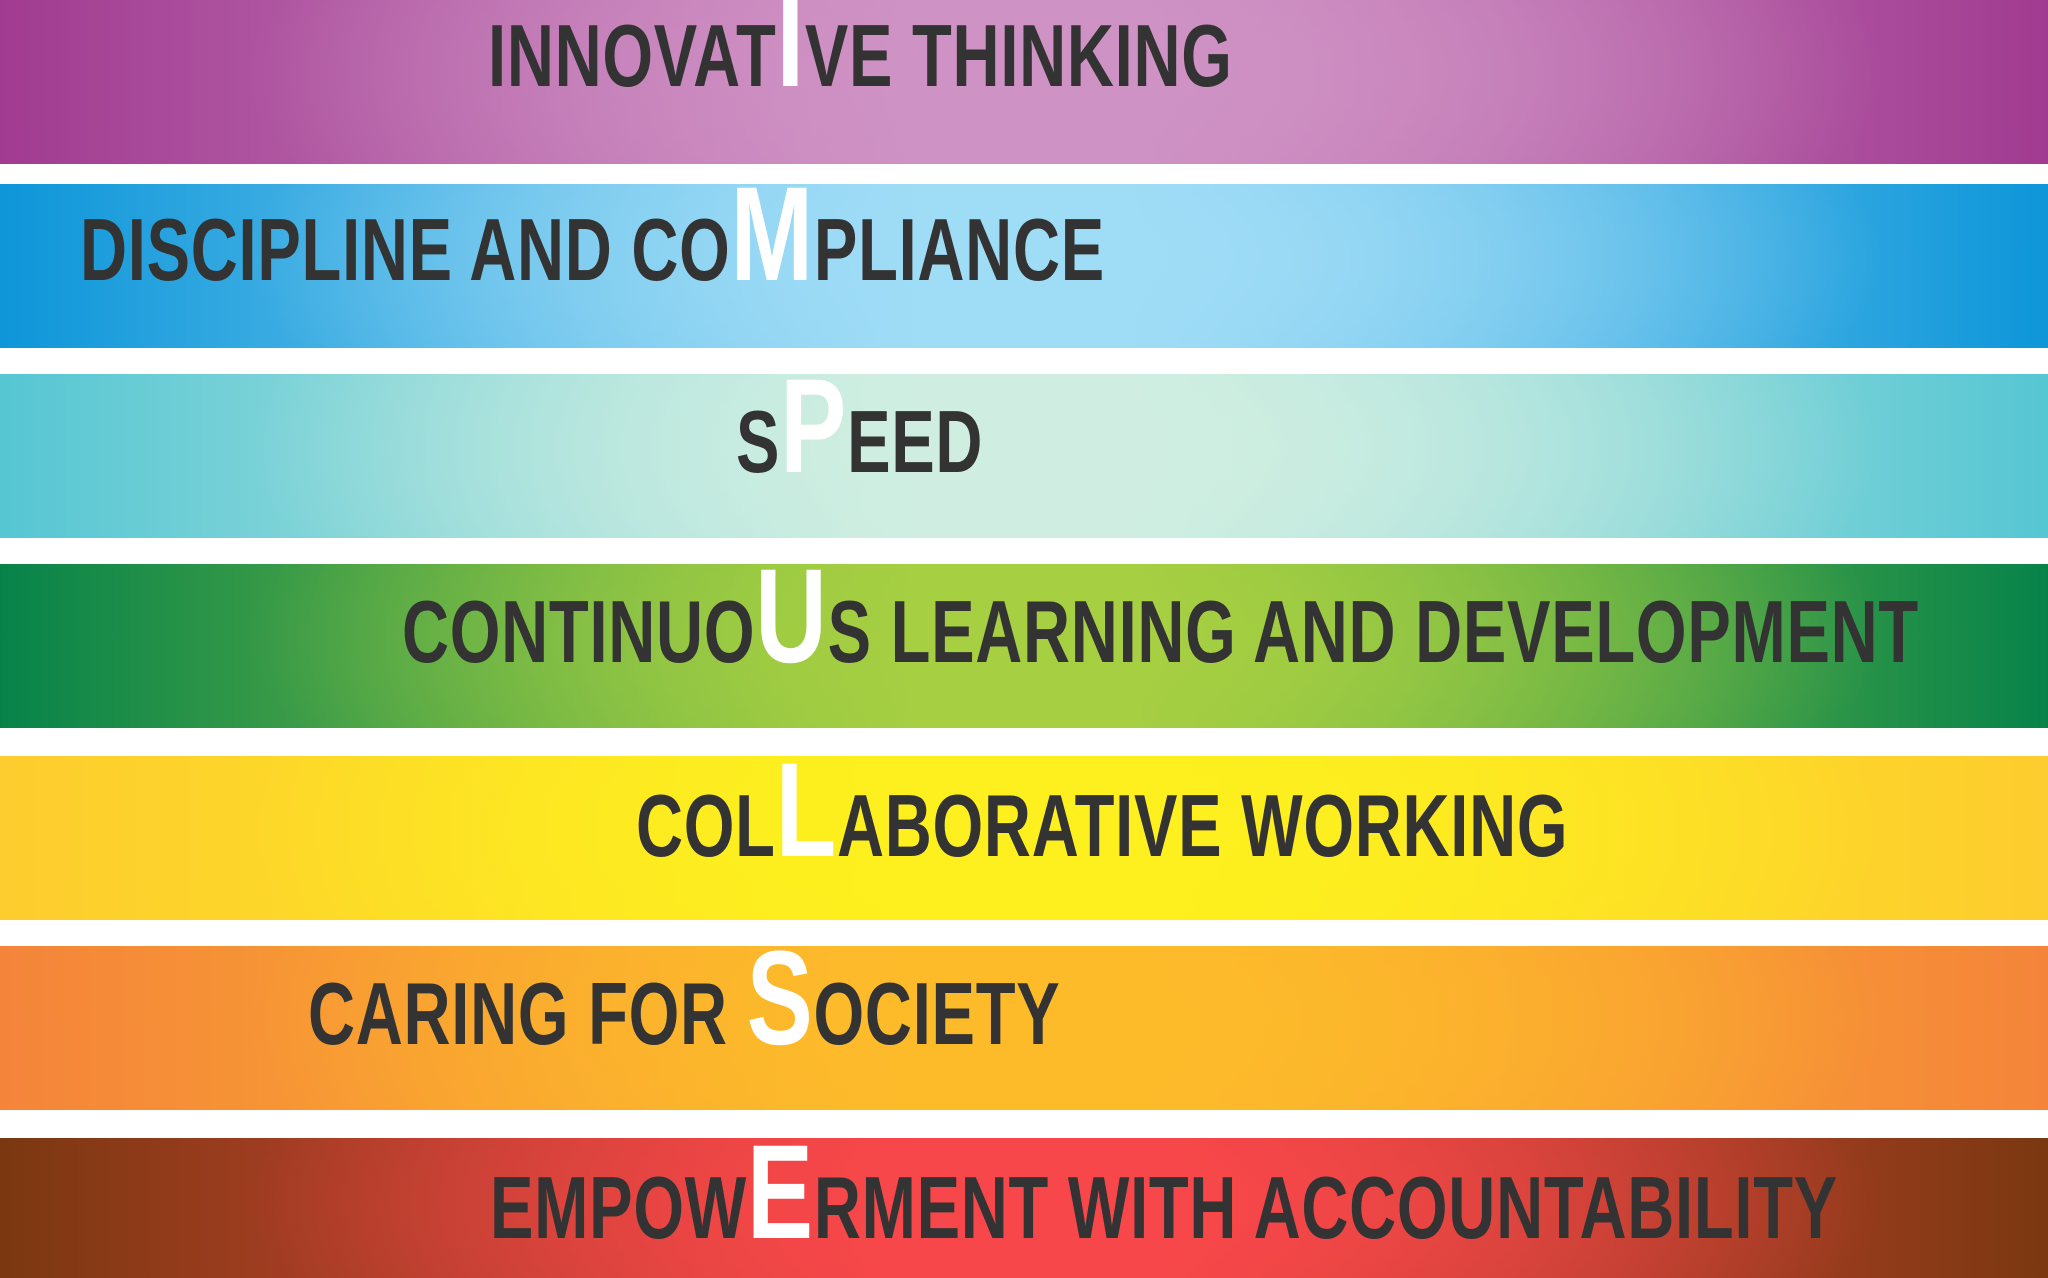  Describe the element at coordinates (915, 441) in the screenshot. I see `band-text-post: EED` at that location.